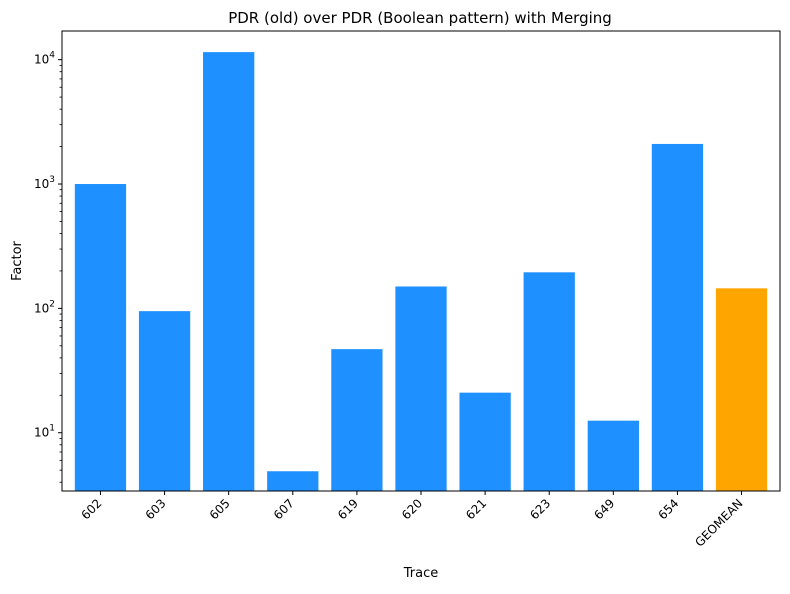 The image size is (790, 594). I want to click on x-tick-label: 649, so click(604, 509).